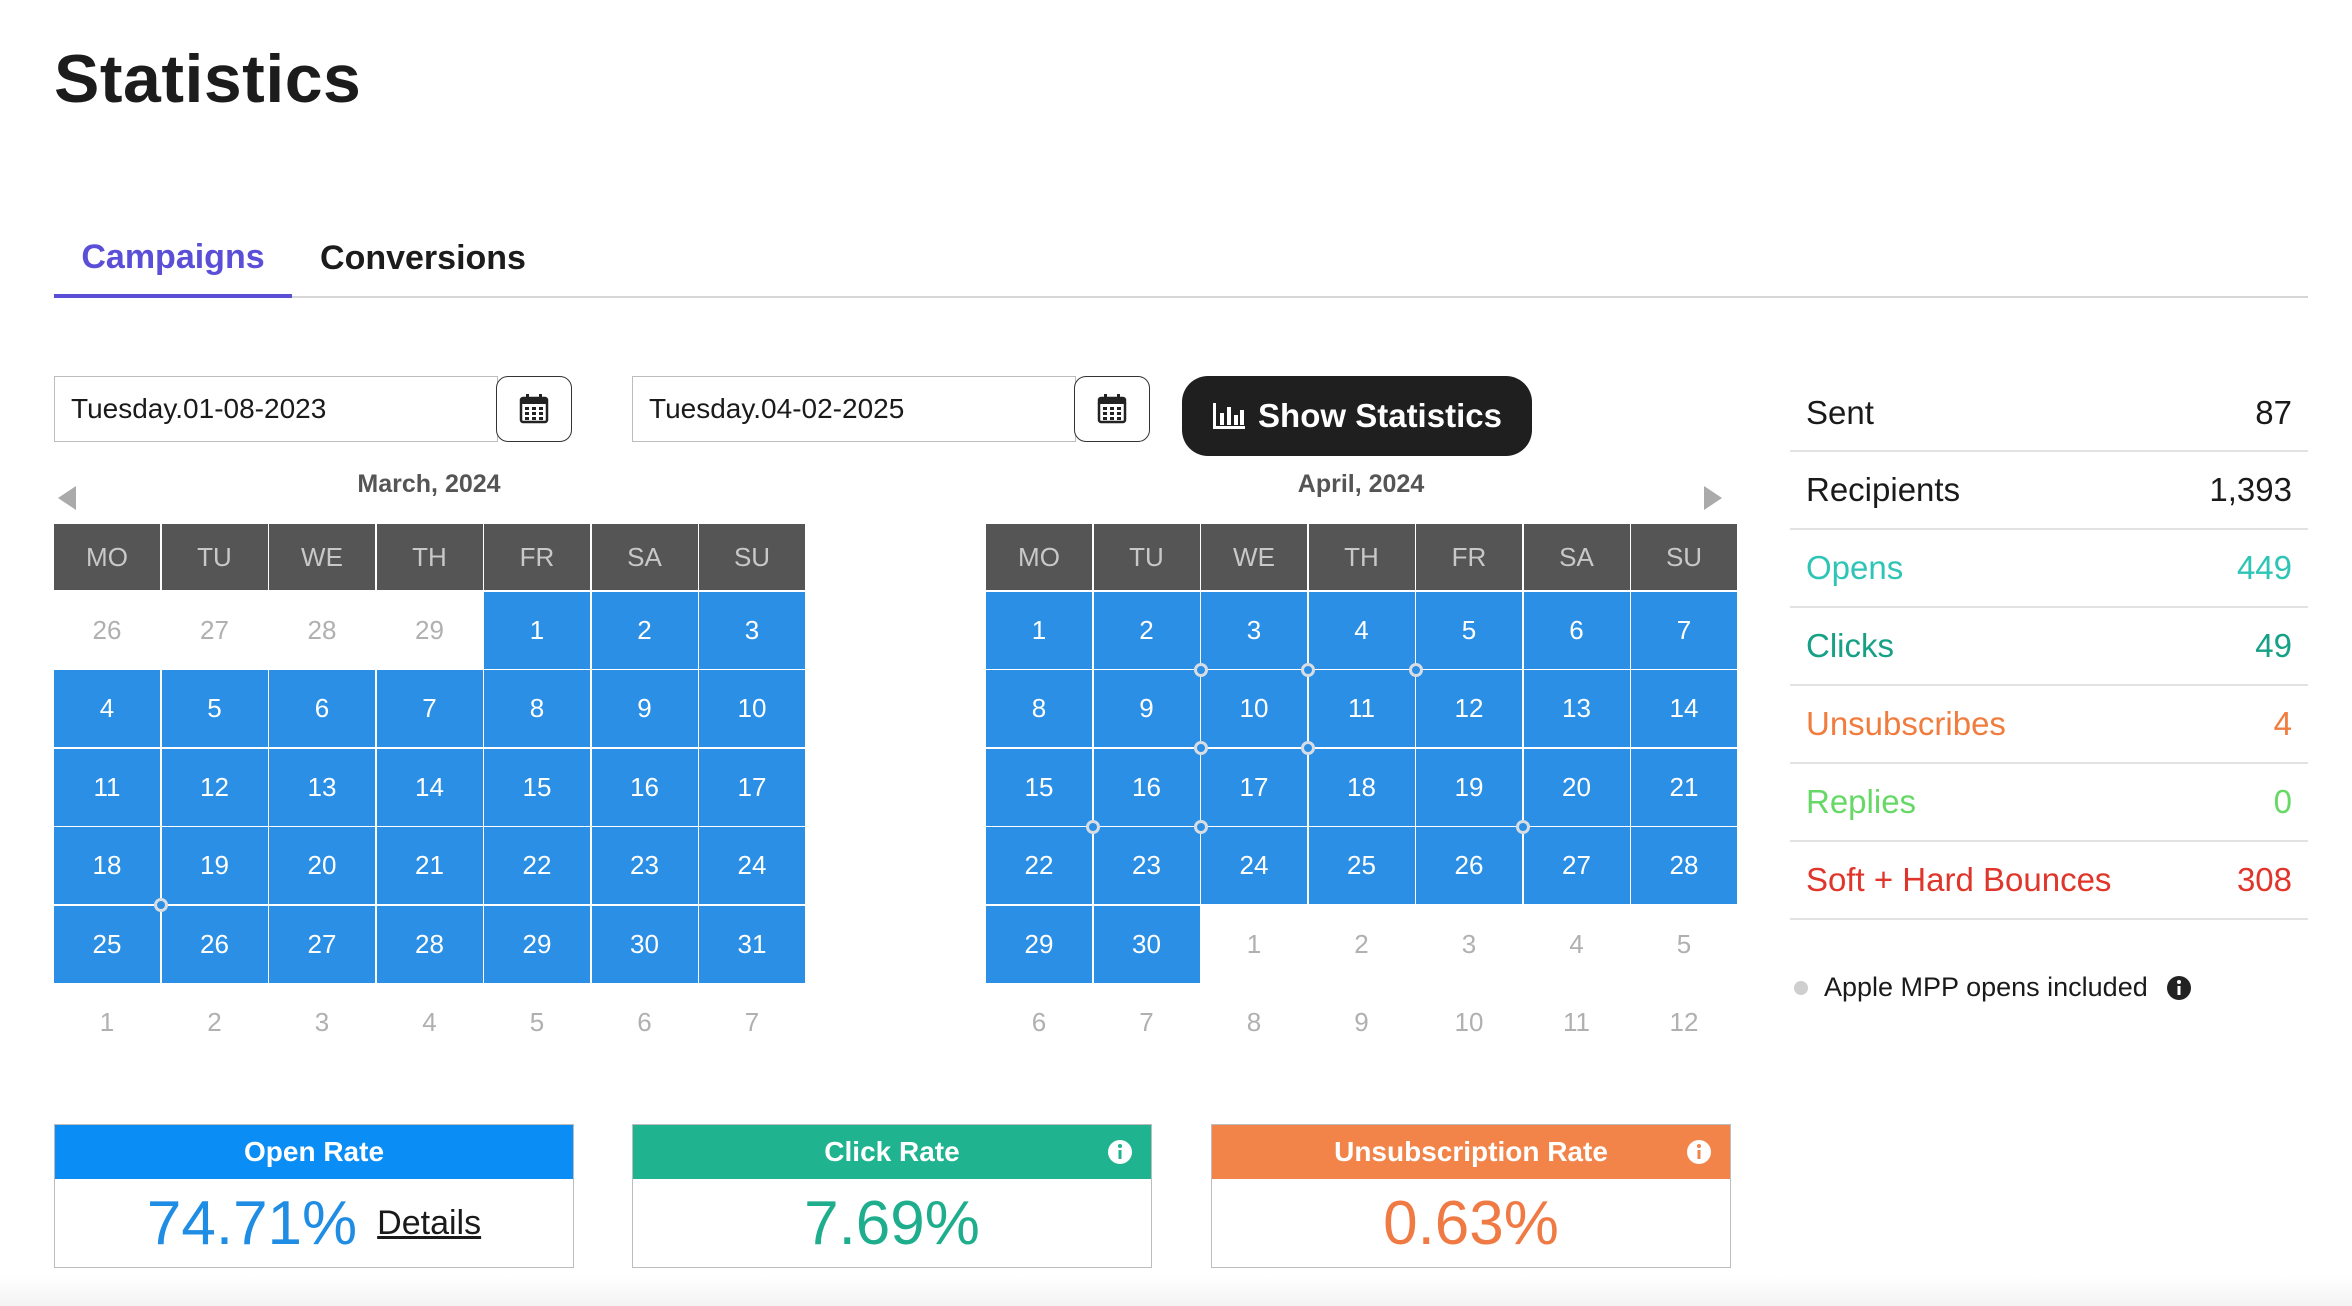  What do you see at coordinates (1254, 708) in the screenshot?
I see `calendar-day-number: 10` at bounding box center [1254, 708].